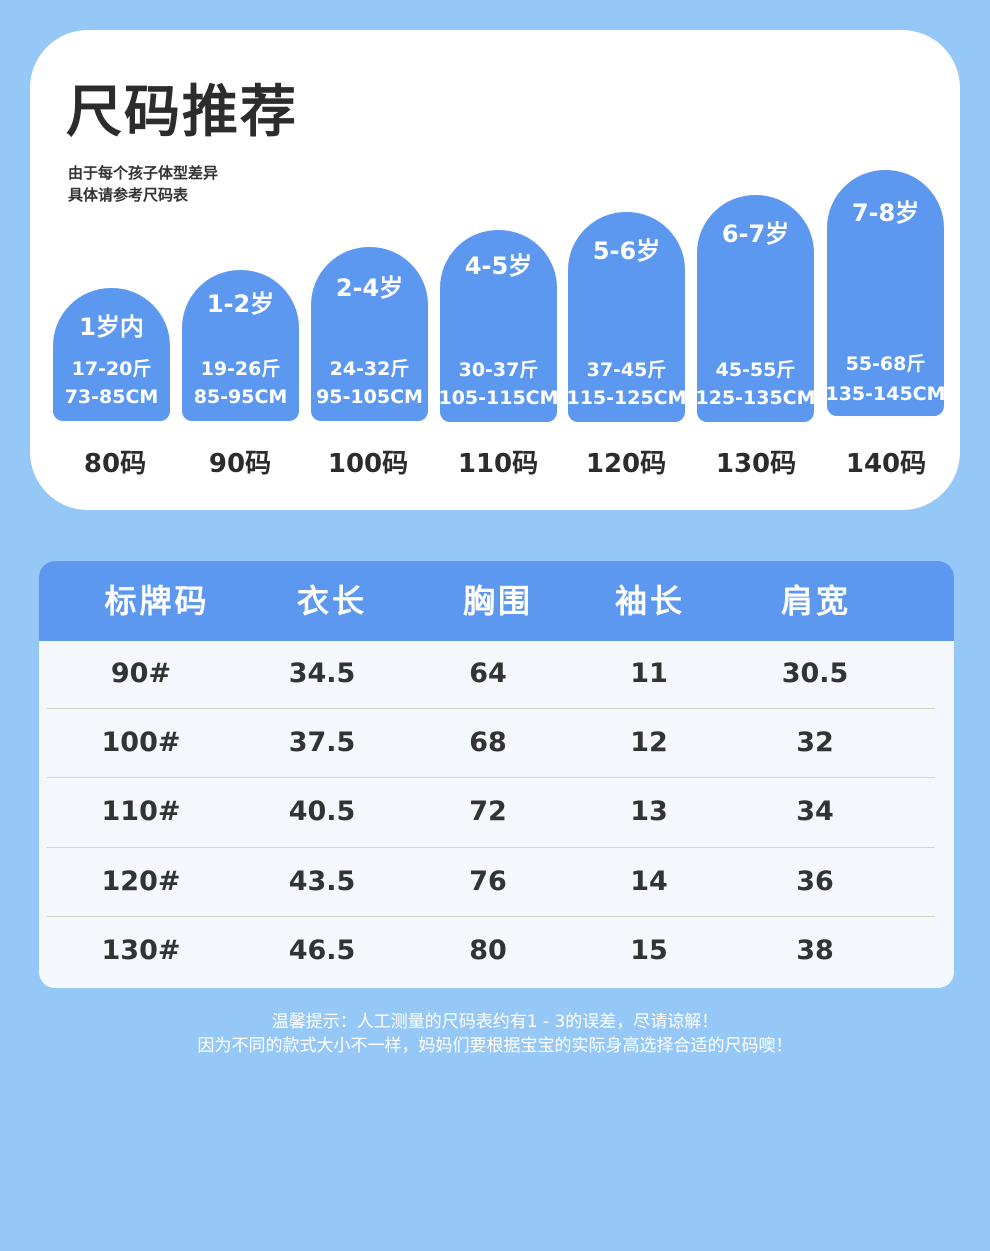 The width and height of the screenshot is (990, 1251). Describe the element at coordinates (649, 881) in the screenshot. I see `cell-sleeve: 14` at that location.